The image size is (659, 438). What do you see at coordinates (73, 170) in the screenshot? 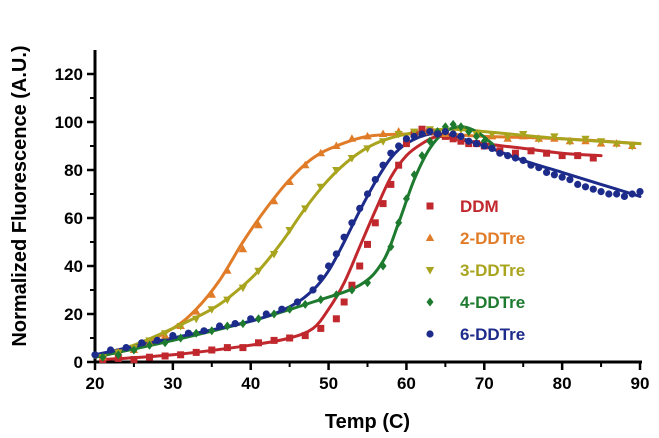
I see `y-tick-label: 80` at bounding box center [73, 170].